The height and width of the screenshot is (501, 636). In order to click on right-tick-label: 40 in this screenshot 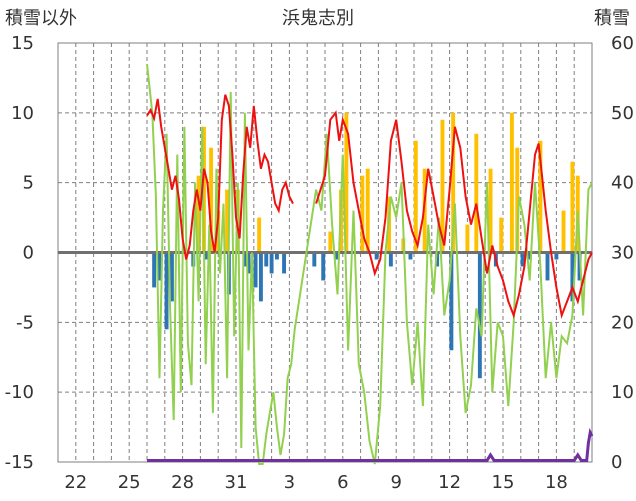, I will do `click(622, 183)`.